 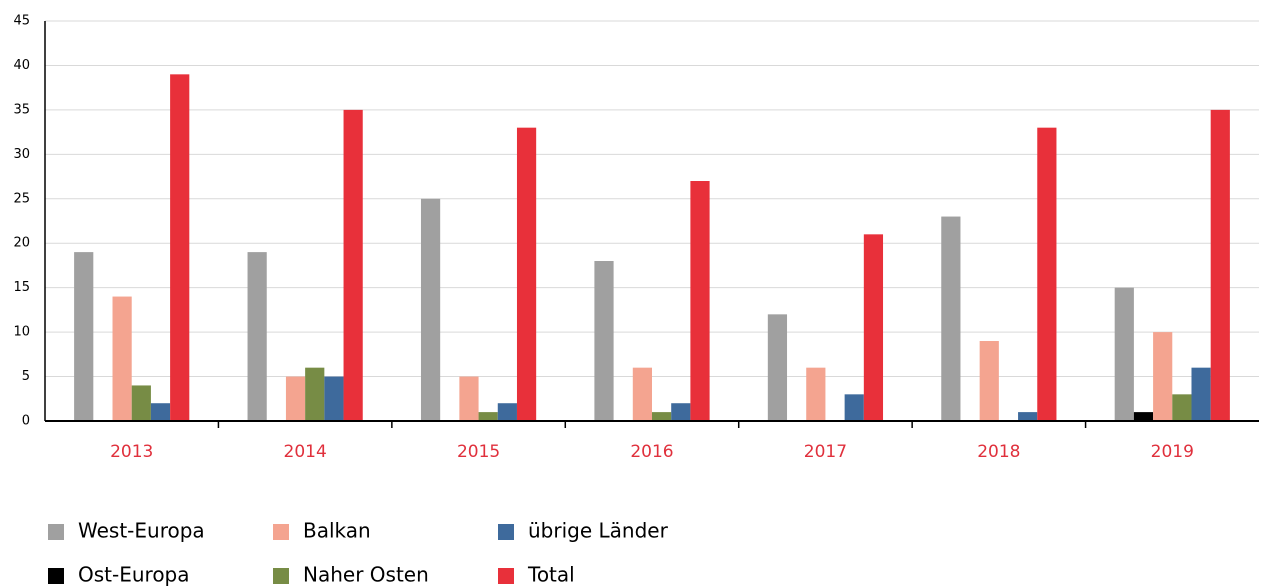 I want to click on x-tick-label: 2015, so click(x=478, y=452).